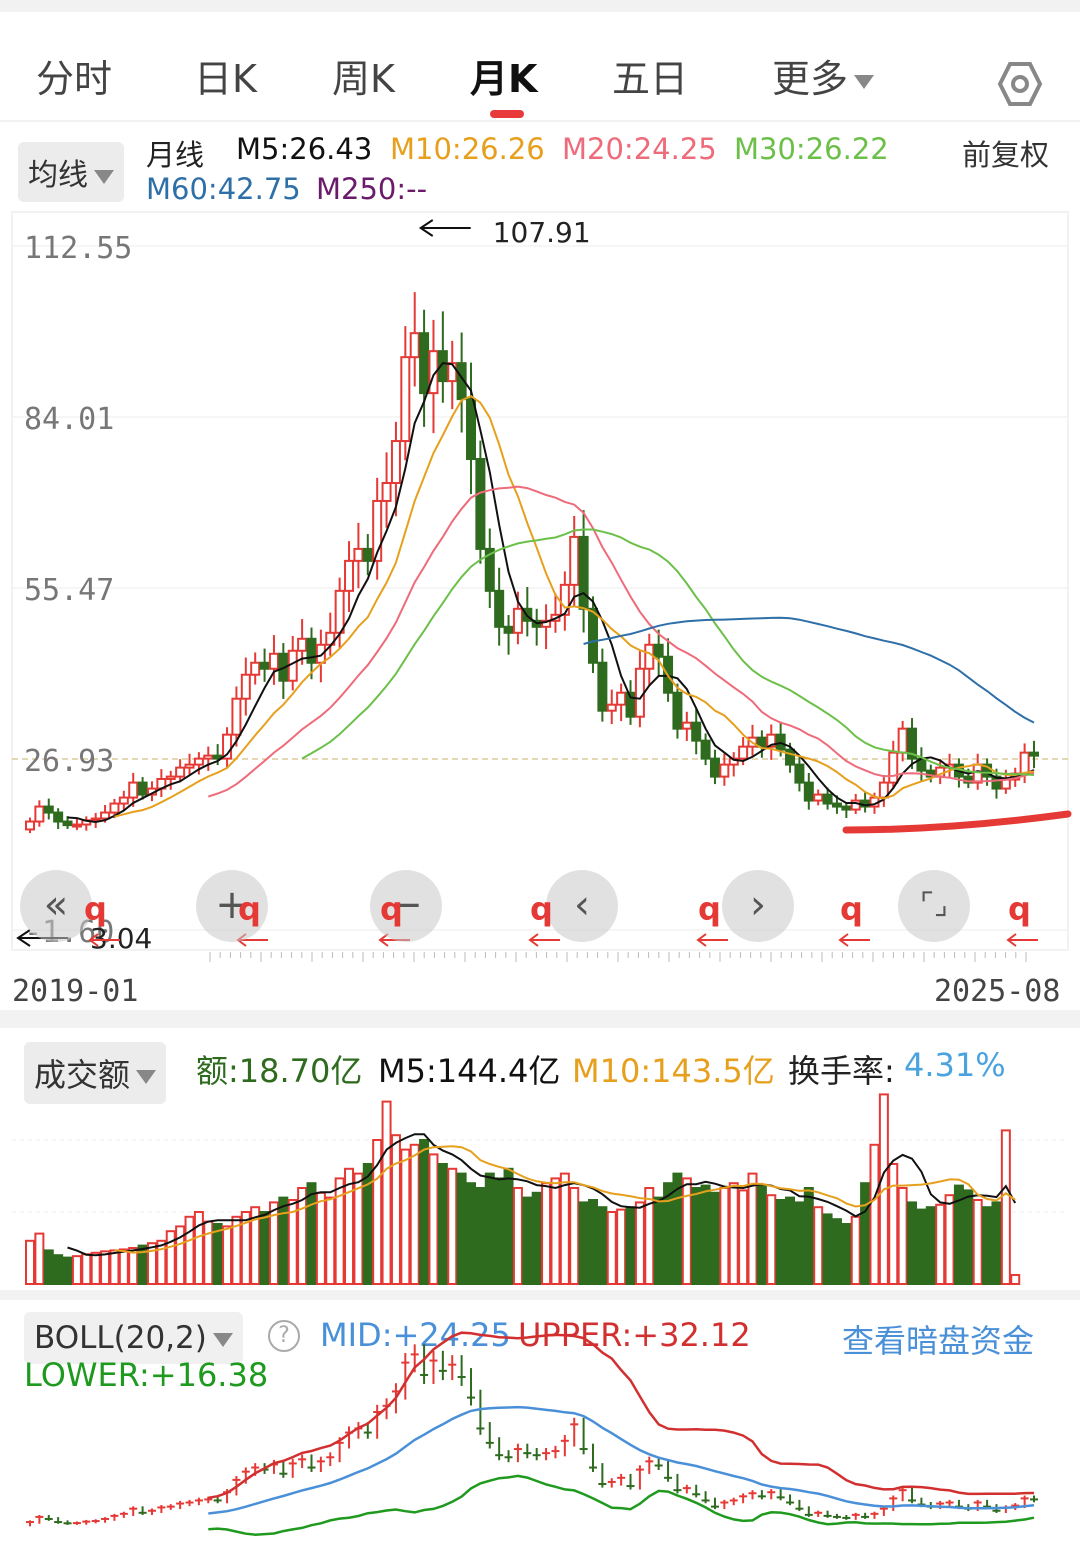 This screenshot has width=1080, height=1562. What do you see at coordinates (955, 1065) in the screenshot?
I see `turnover-value: 4.31%` at bounding box center [955, 1065].